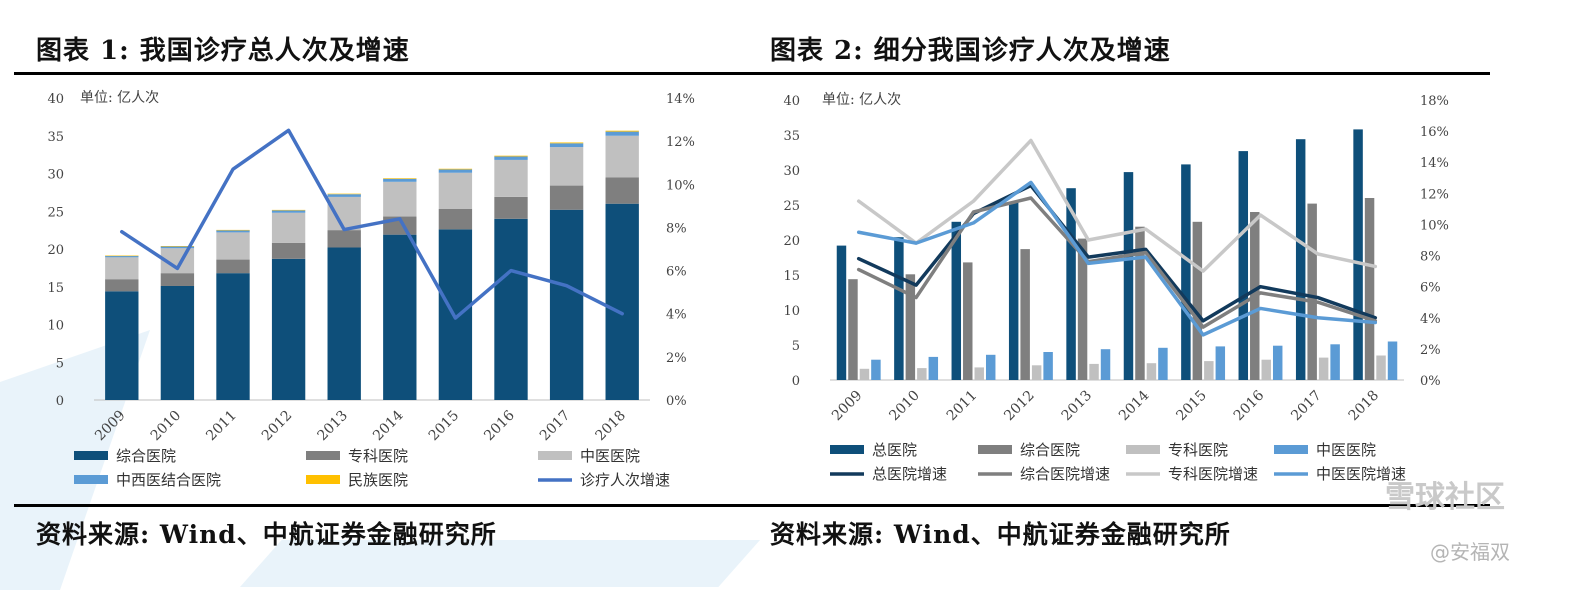 The height and width of the screenshot is (590, 1575). Describe the element at coordinates (1198, 450) in the screenshot. I see `legend-label: 专科医院` at that location.